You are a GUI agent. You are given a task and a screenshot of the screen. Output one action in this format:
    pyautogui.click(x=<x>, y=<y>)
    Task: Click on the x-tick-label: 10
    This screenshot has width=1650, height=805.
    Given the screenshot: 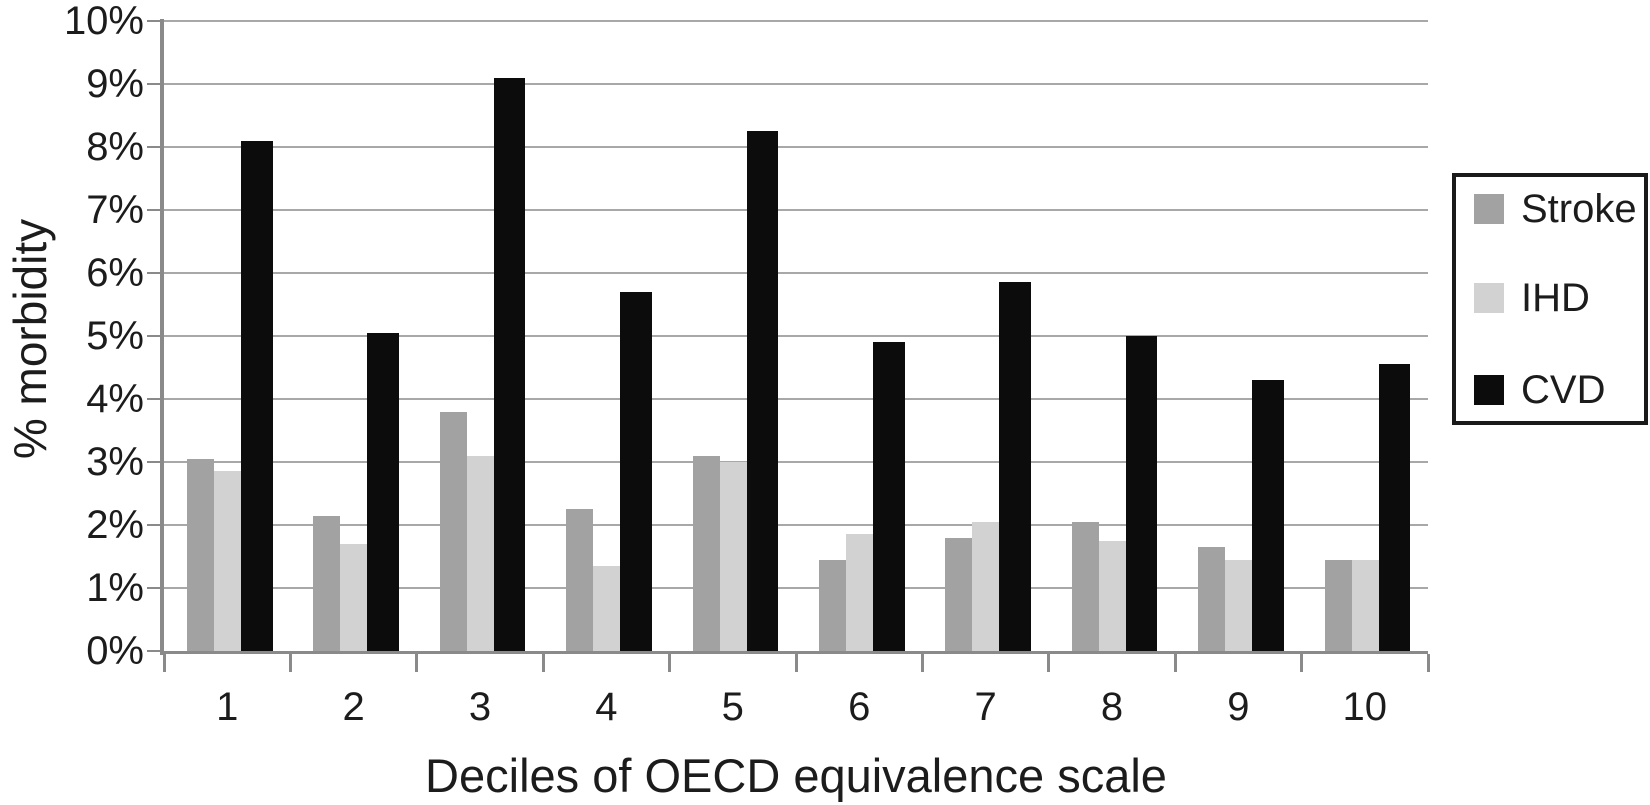 What is the action you would take?
    pyautogui.click(x=1365, y=707)
    